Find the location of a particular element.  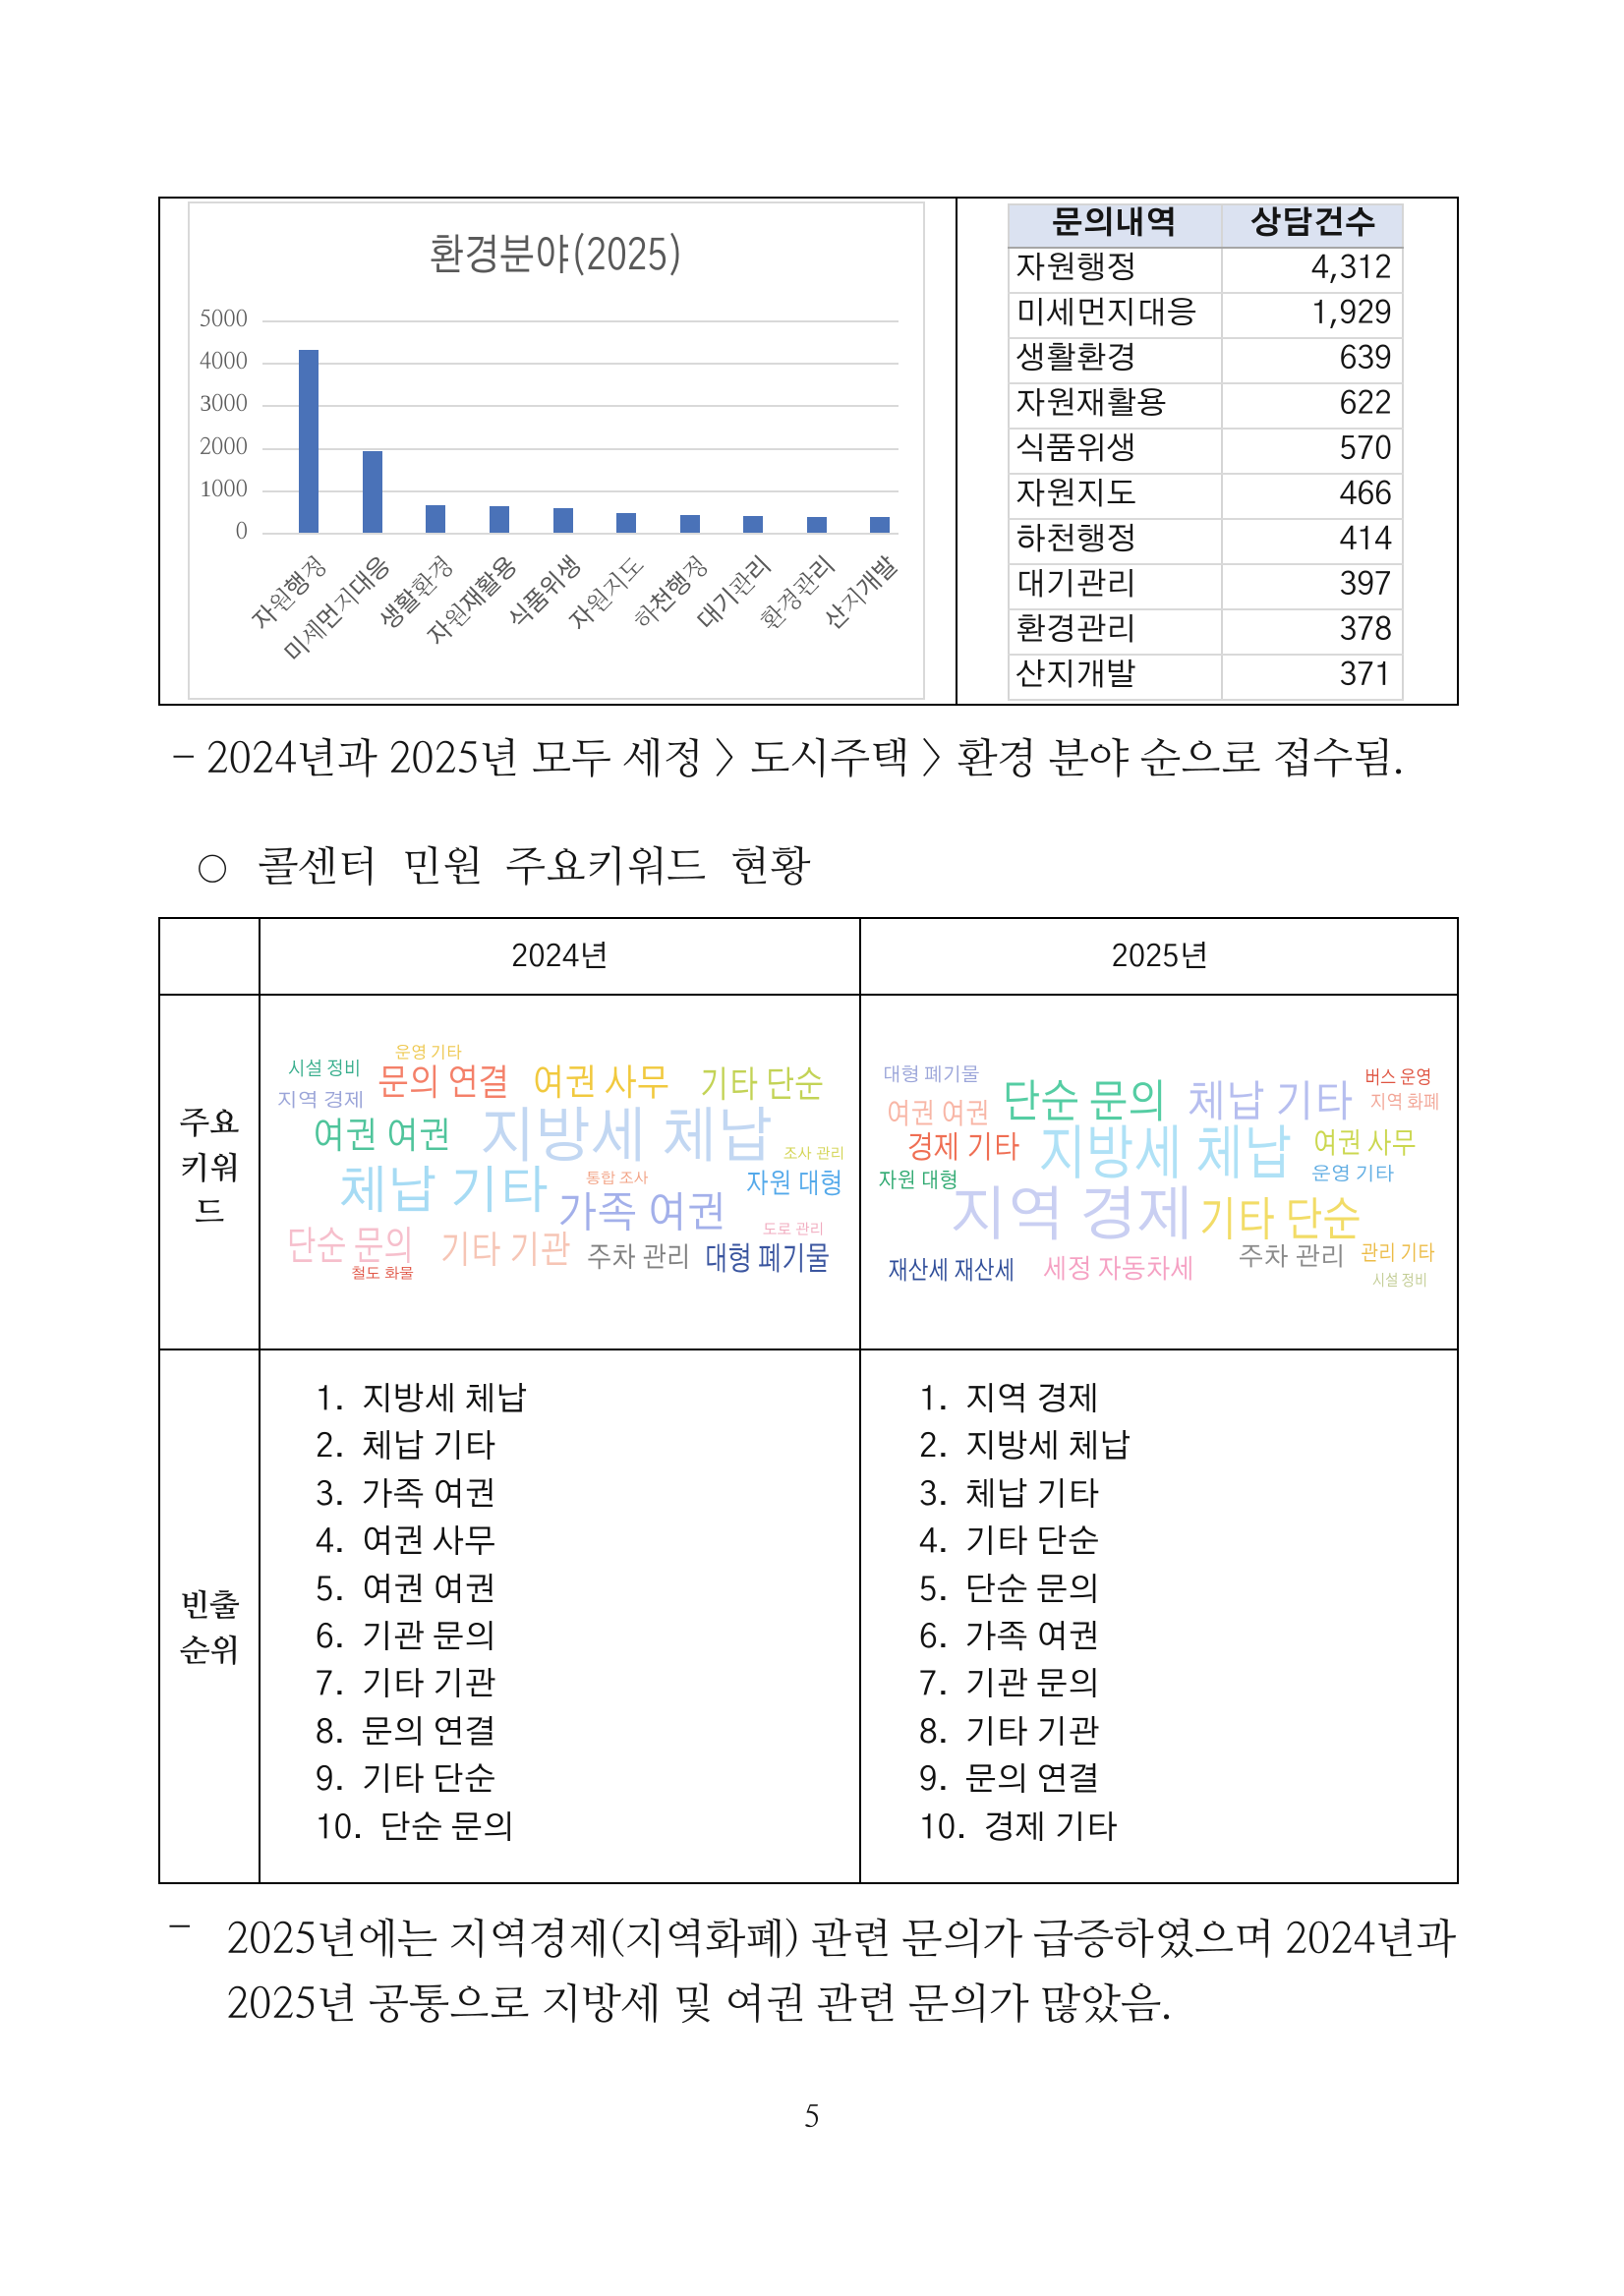

consult-table-header-row: 문의내역 상담건수 is located at coordinates (1206, 226).